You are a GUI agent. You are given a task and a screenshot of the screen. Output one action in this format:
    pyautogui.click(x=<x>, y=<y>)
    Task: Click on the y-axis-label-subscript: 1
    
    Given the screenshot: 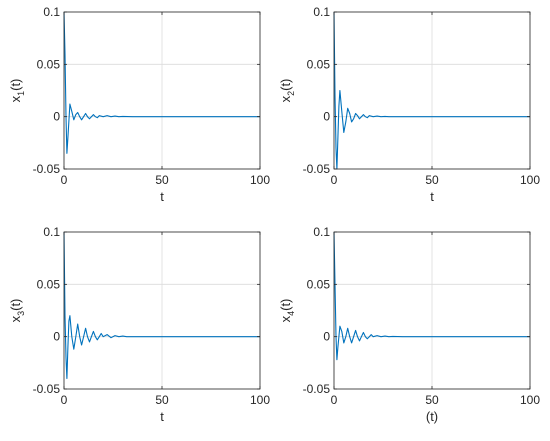 What is the action you would take?
    pyautogui.click(x=21, y=93)
    